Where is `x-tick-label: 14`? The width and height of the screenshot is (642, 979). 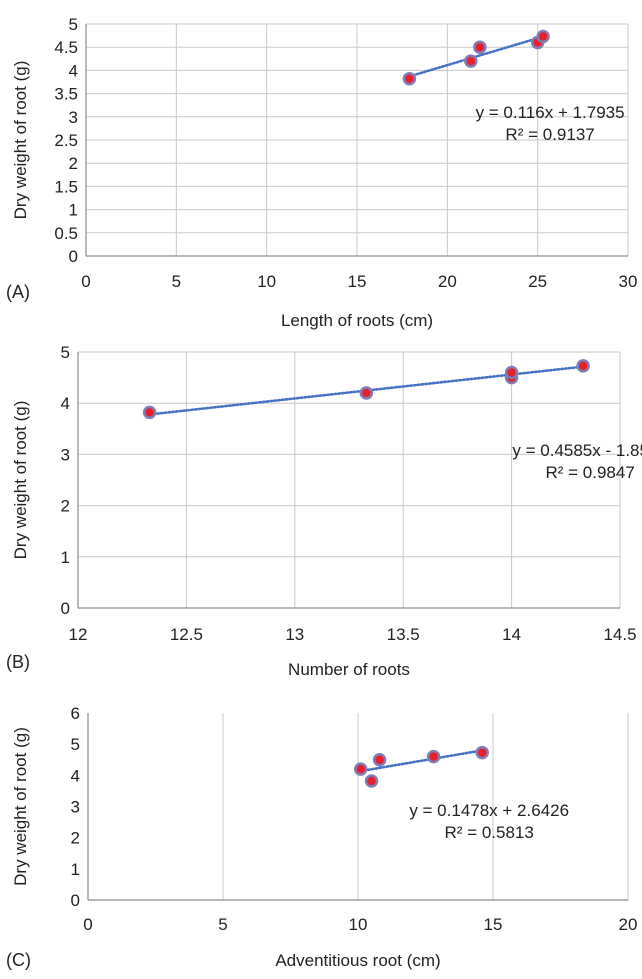
x-tick-label: 14 is located at coordinates (511, 634).